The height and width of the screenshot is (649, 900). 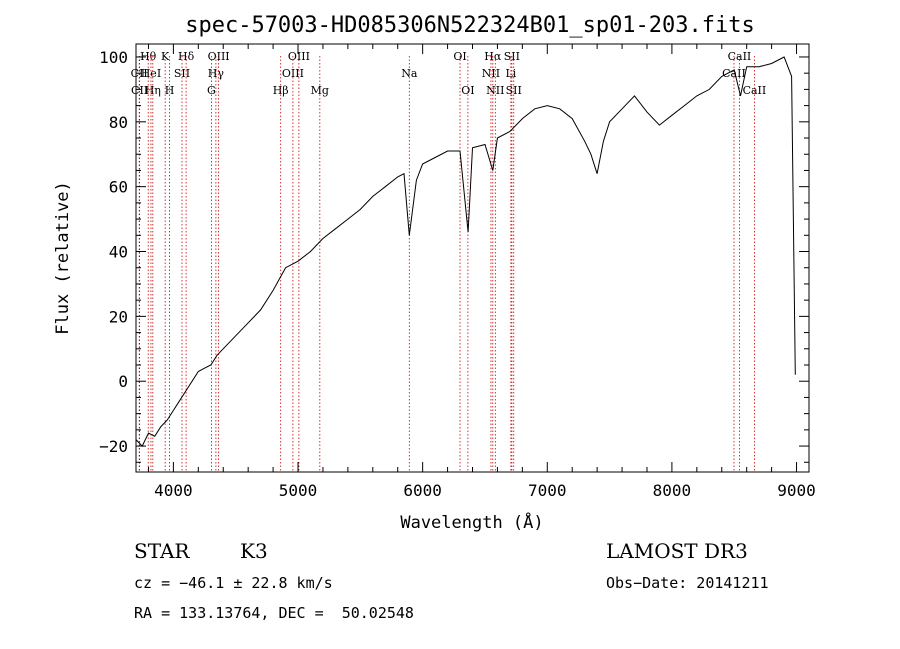 I want to click on spectral-line-label-15: Mg, so click(x=320, y=90).